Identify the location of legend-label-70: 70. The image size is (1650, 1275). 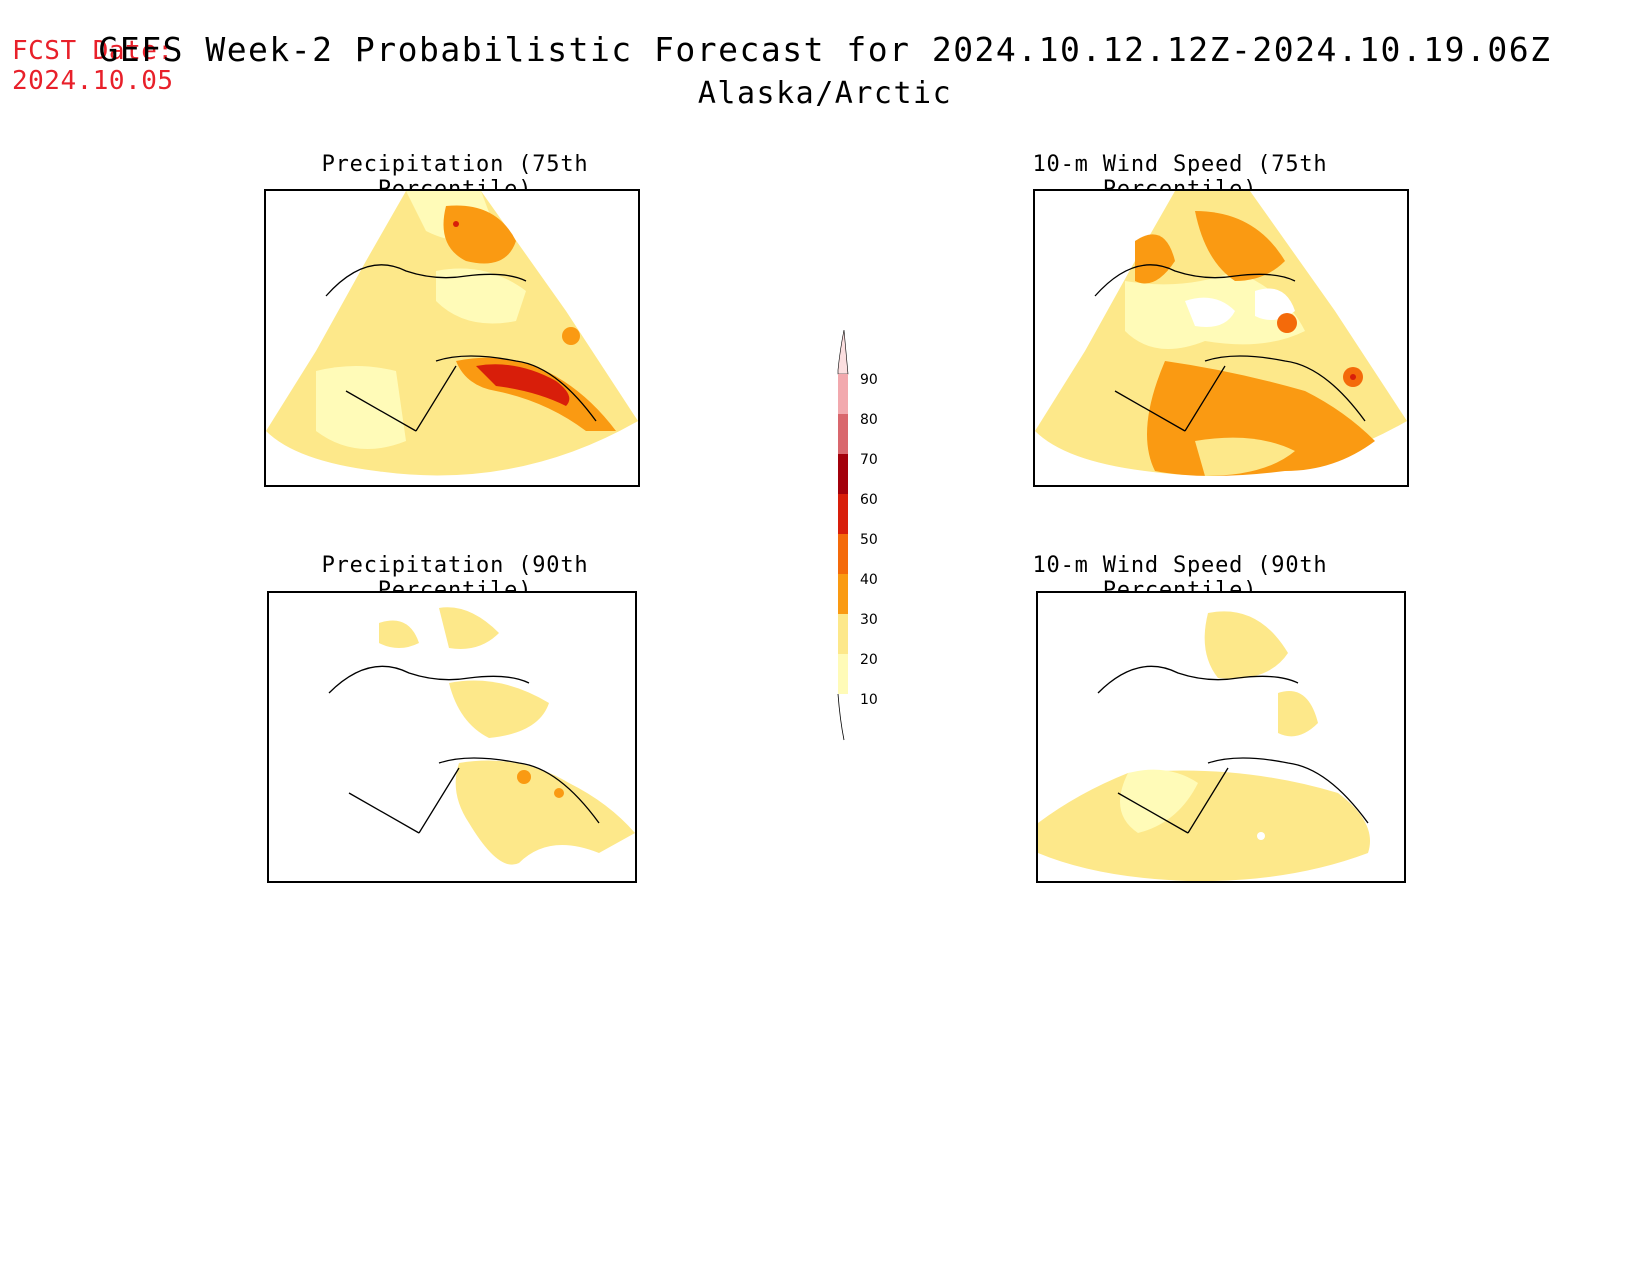
(869, 460).